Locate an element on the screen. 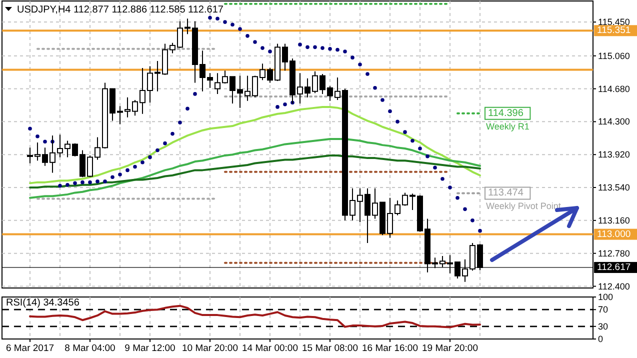  y-tick-label: 114.680 is located at coordinates (614, 89).